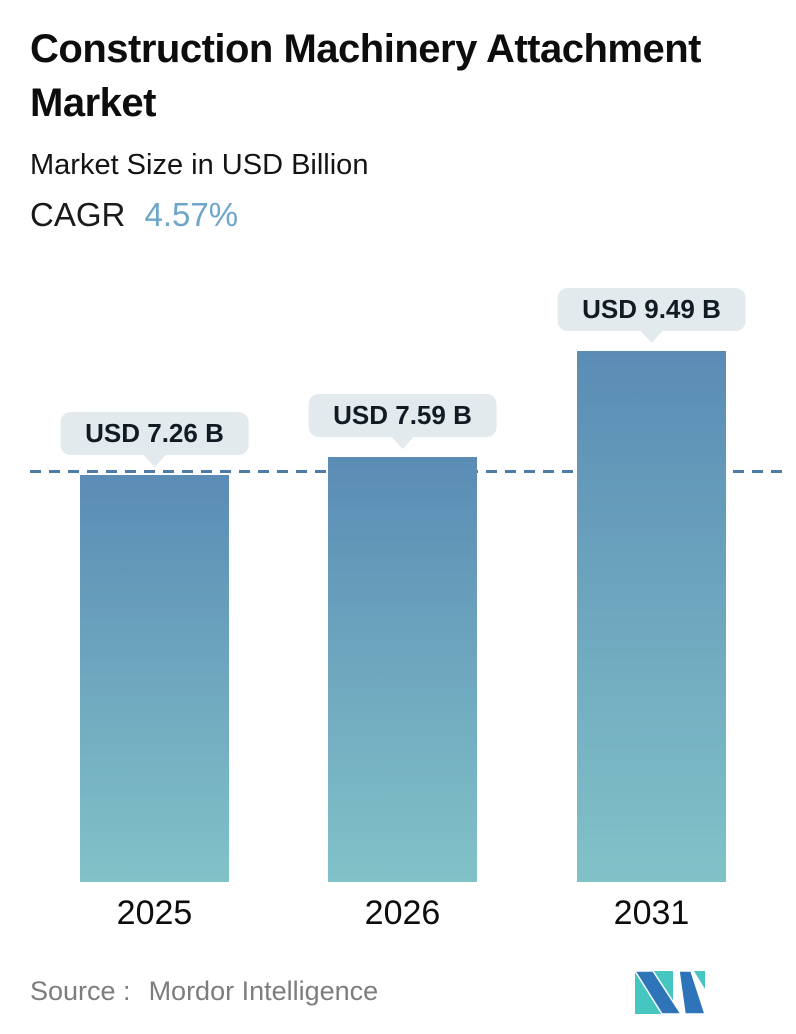 This screenshot has width=796, height=1034. I want to click on chart-subtitle: Market Size in USD Billion, so click(199, 164).